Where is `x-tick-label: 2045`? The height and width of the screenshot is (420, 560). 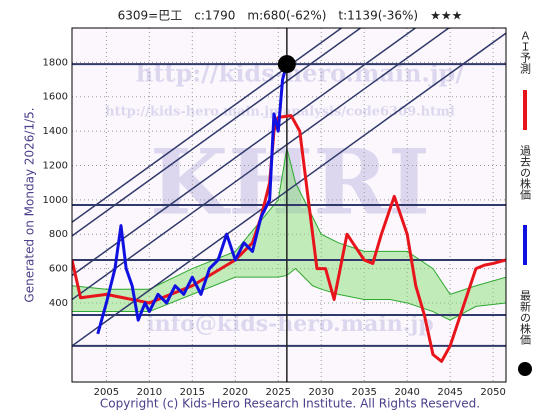
x-tick-label: 2045 is located at coordinates (449, 392).